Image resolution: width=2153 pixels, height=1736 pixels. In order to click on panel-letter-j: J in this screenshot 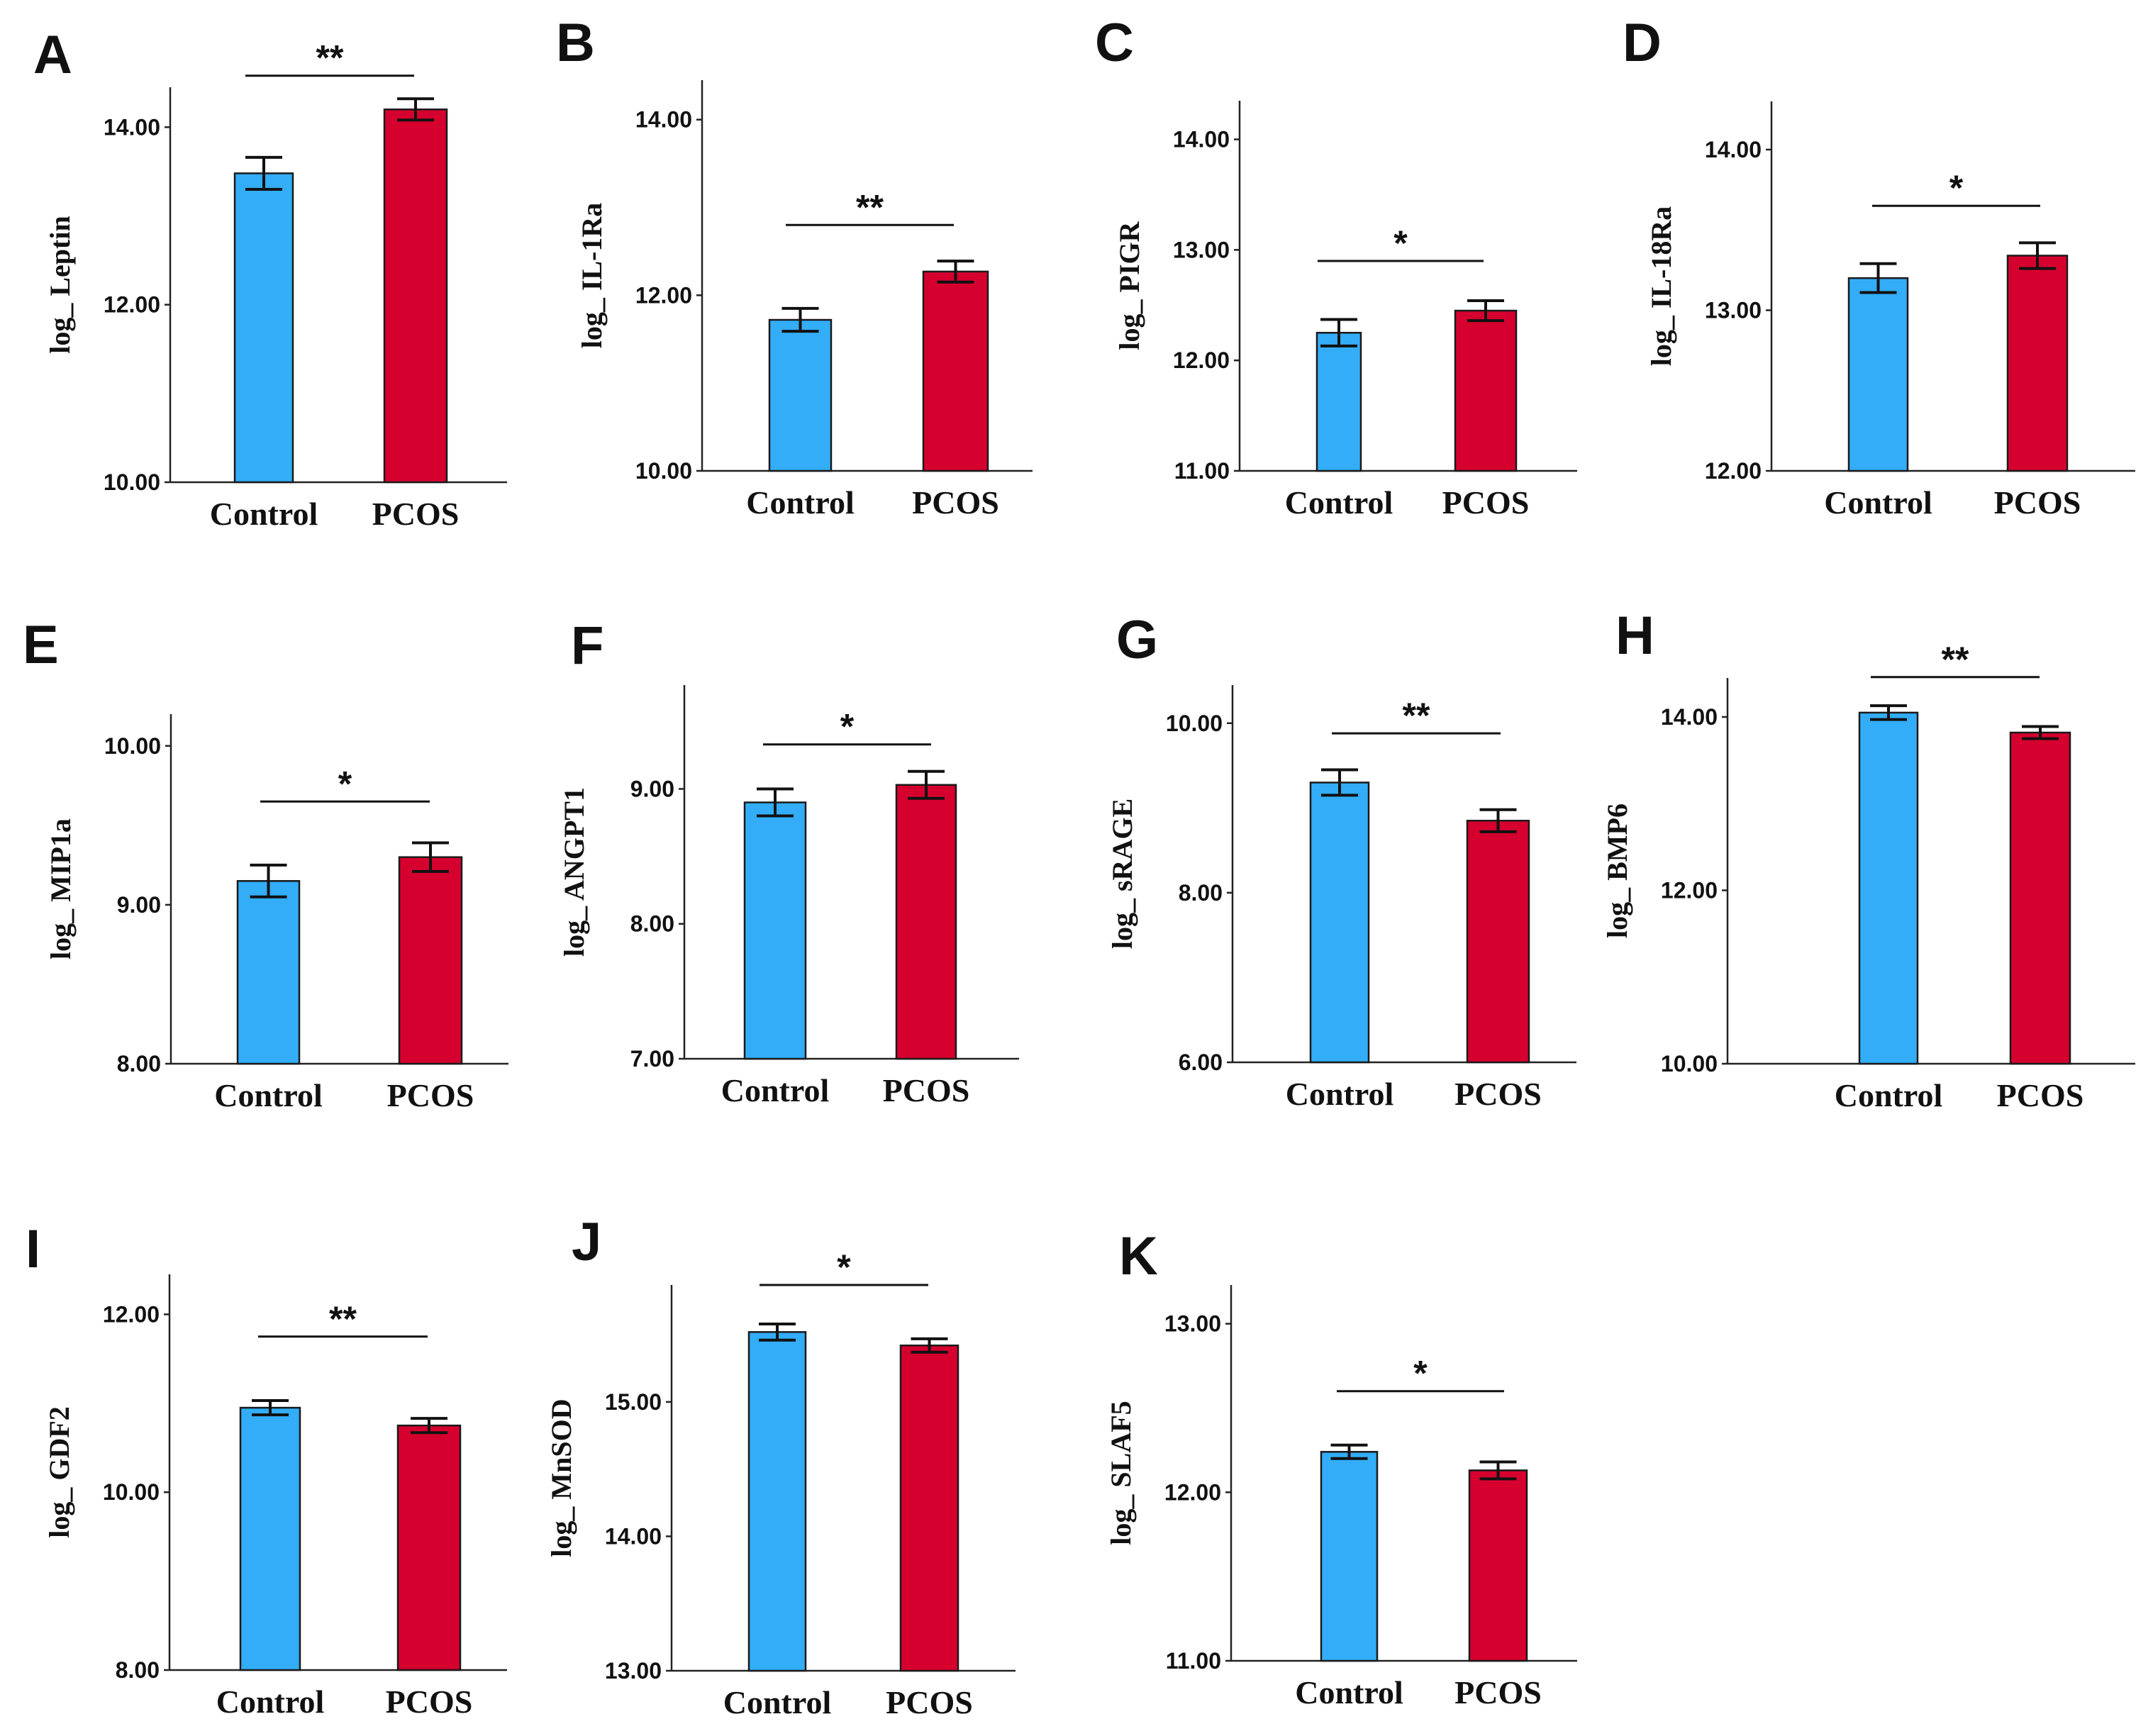, I will do `click(586, 1242)`.